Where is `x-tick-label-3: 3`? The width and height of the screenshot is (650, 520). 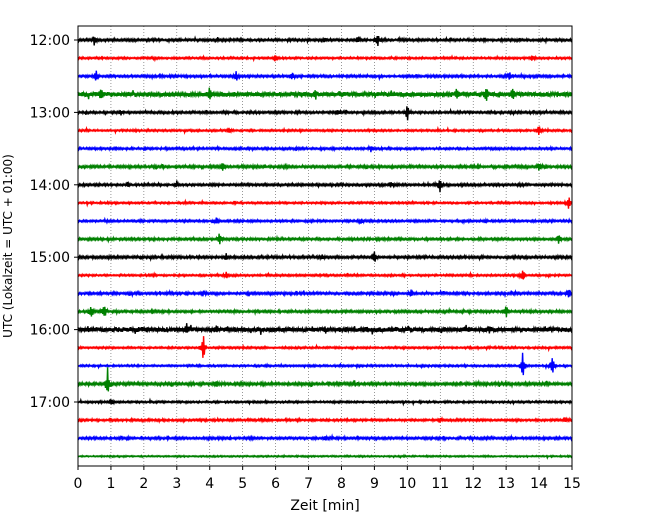
x-tick-label-3: 3 is located at coordinates (176, 484).